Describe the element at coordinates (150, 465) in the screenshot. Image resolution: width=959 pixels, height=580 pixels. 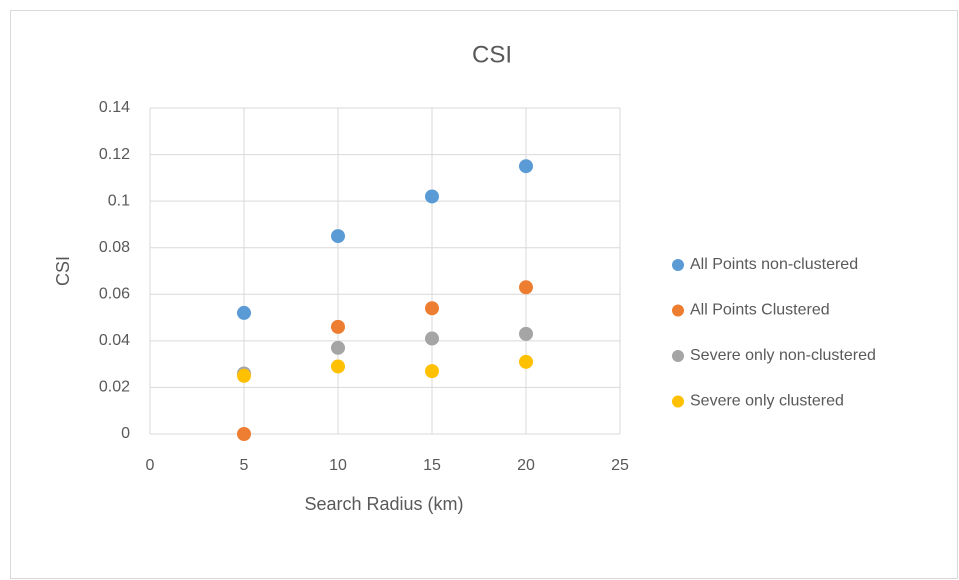
I see `x-tick-label: 0` at that location.